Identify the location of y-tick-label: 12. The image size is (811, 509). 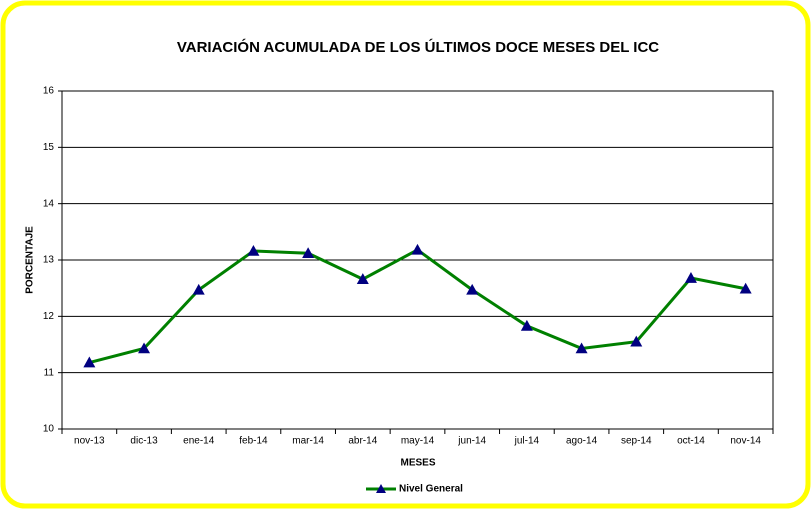
(49, 316).